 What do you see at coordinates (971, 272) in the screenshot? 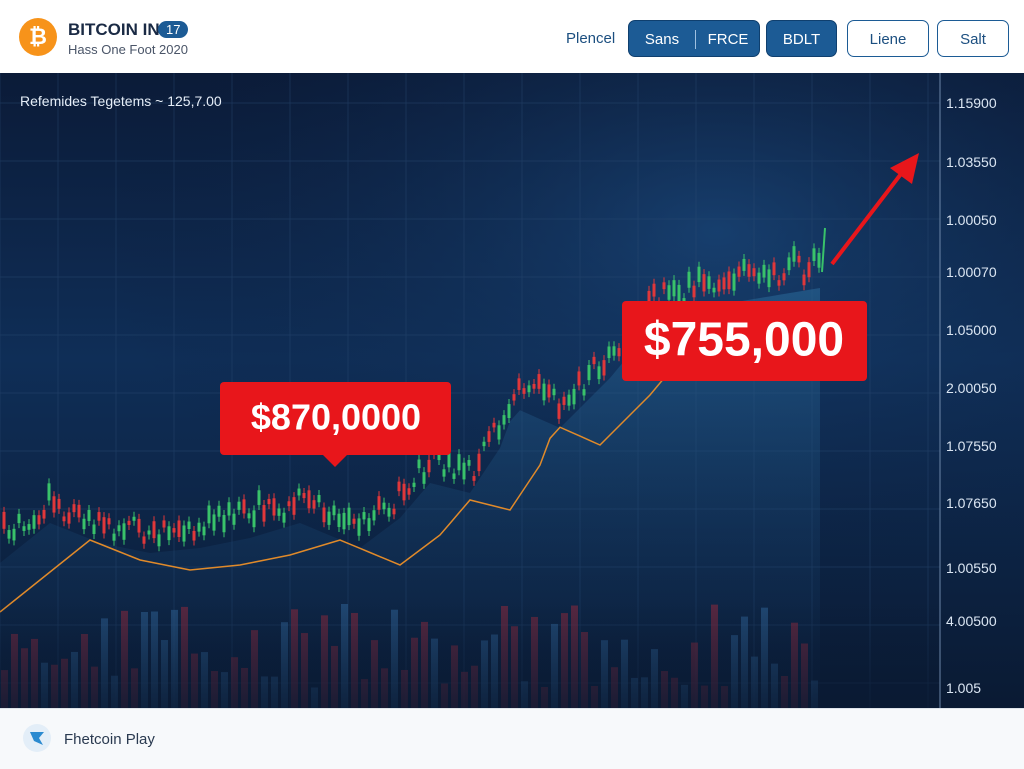
I see `axis-label: 1.00070` at bounding box center [971, 272].